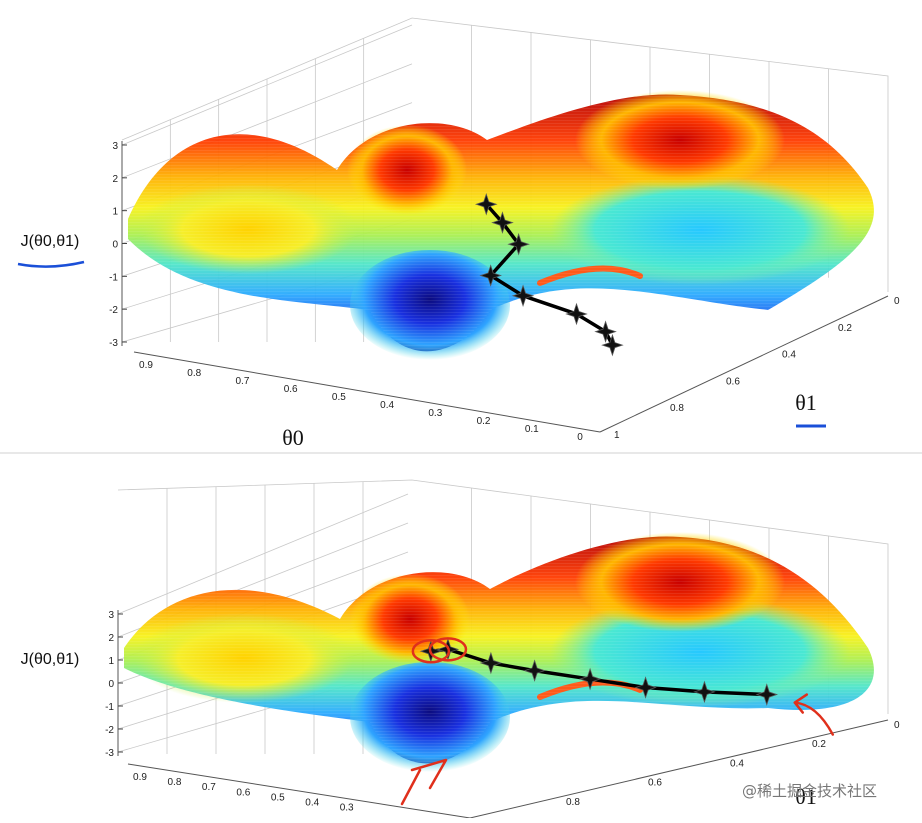 The width and height of the screenshot is (922, 823). Describe the element at coordinates (51, 264) in the screenshot. I see `z-label-underline` at that location.